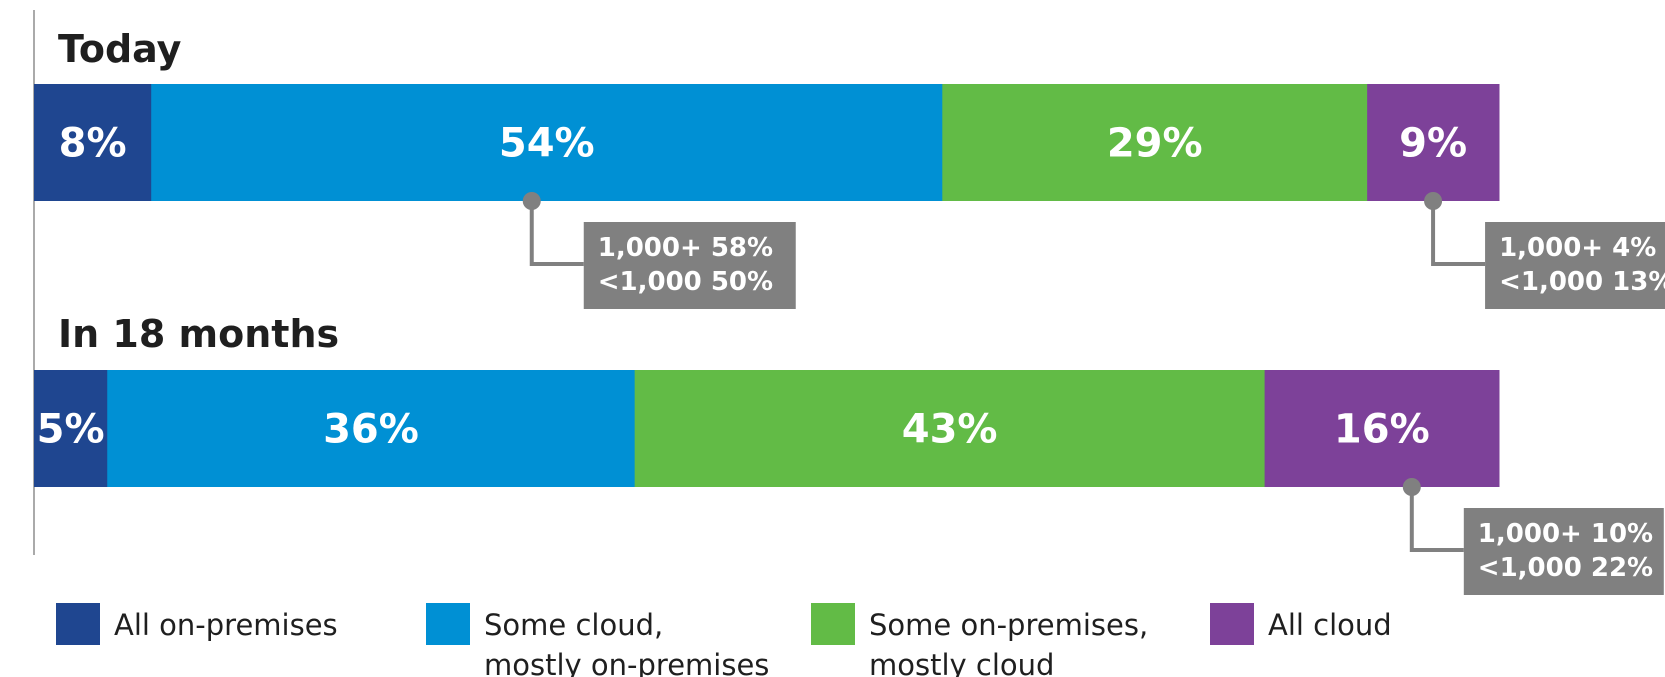 This screenshot has width=1665, height=677. What do you see at coordinates (685, 282) in the screenshot?
I see `callout-text: <1,000 50%` at bounding box center [685, 282].